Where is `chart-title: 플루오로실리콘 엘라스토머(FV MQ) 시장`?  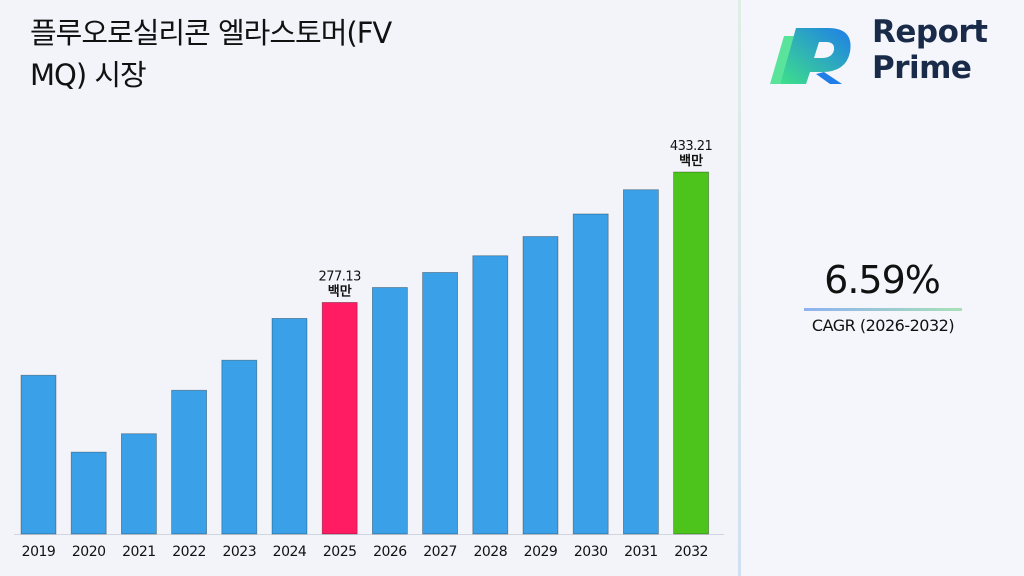
chart-title: 플루오로실리콘 엘라스토머(FV MQ) 시장 is located at coordinates (211, 54).